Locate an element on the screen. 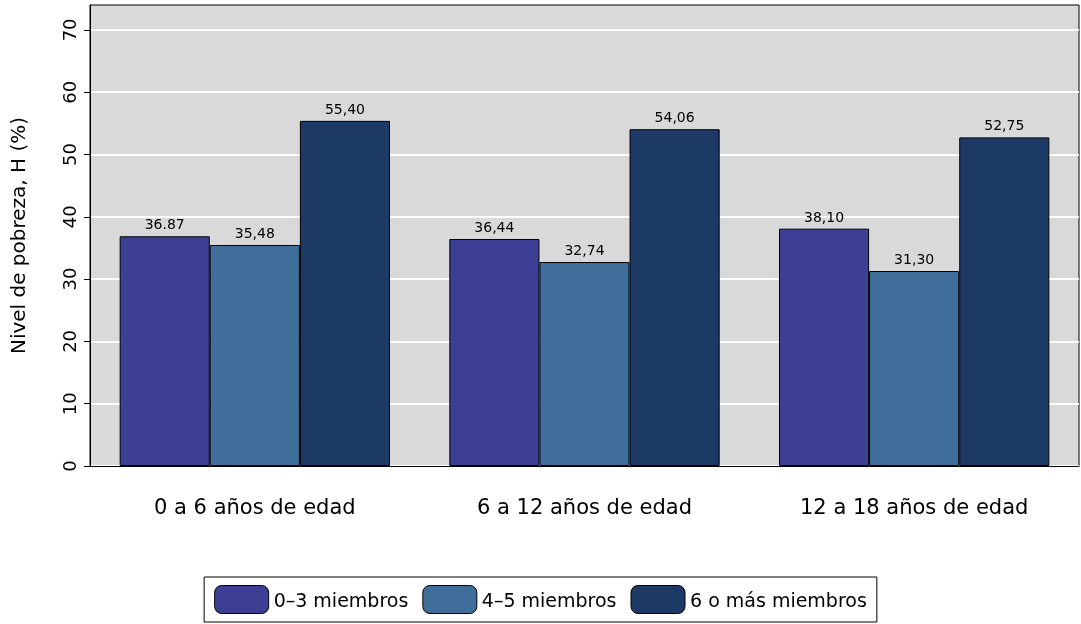  data-label: 38,10 is located at coordinates (824, 216).